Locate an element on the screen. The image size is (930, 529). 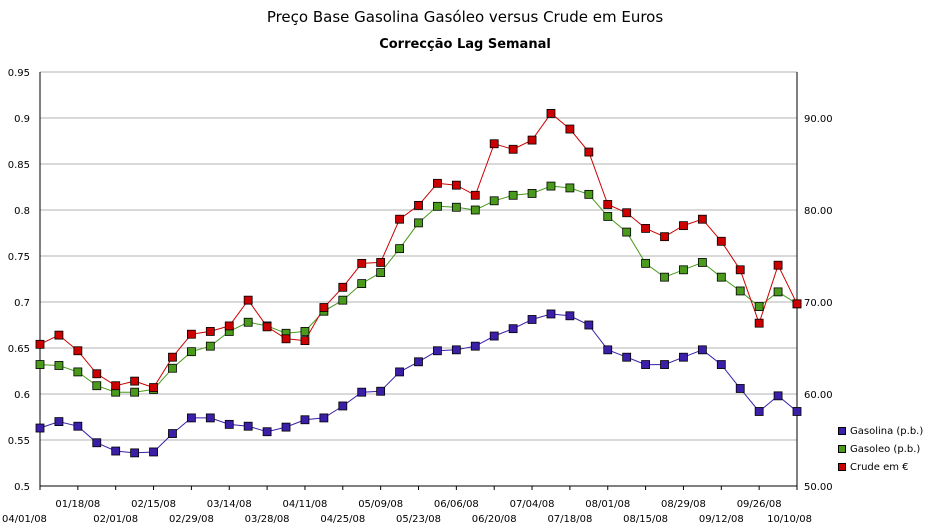
y-tick-label: 0.55 is located at coordinates (19, 441).